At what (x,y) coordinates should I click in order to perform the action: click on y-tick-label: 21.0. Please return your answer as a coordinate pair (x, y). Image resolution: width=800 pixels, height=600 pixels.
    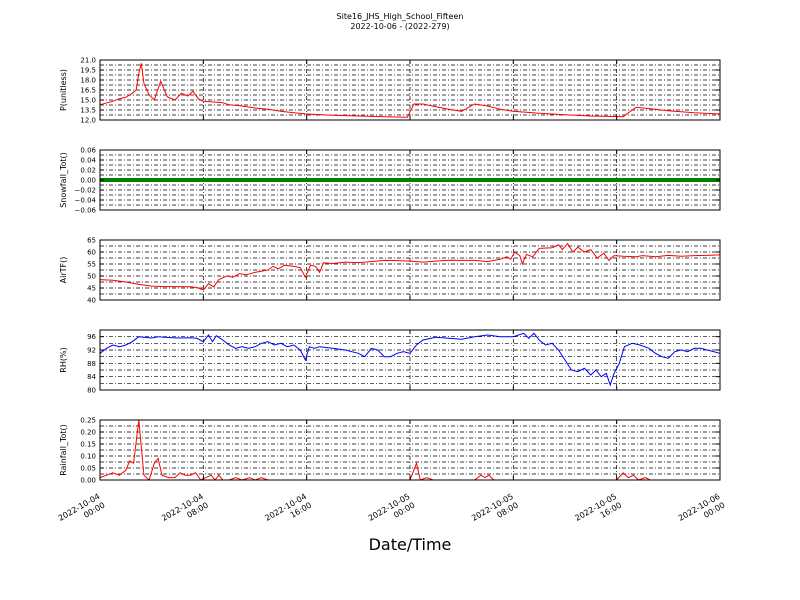
    Looking at the image, I should click on (88, 61).